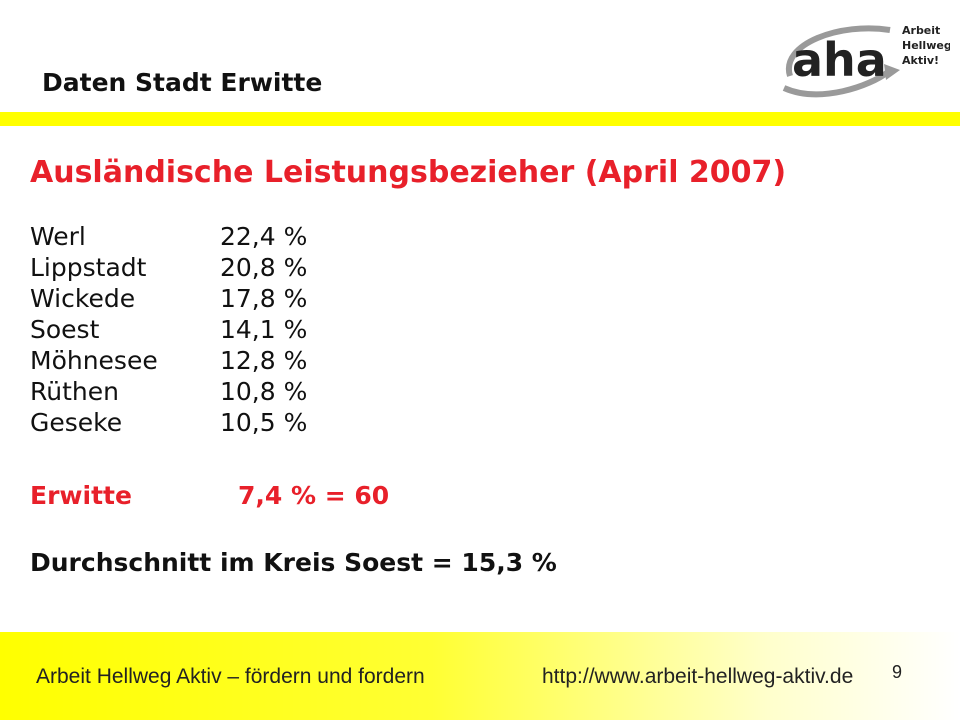 Image resolution: width=960 pixels, height=720 pixels. I want to click on city-name: Rüthen, so click(74, 391).